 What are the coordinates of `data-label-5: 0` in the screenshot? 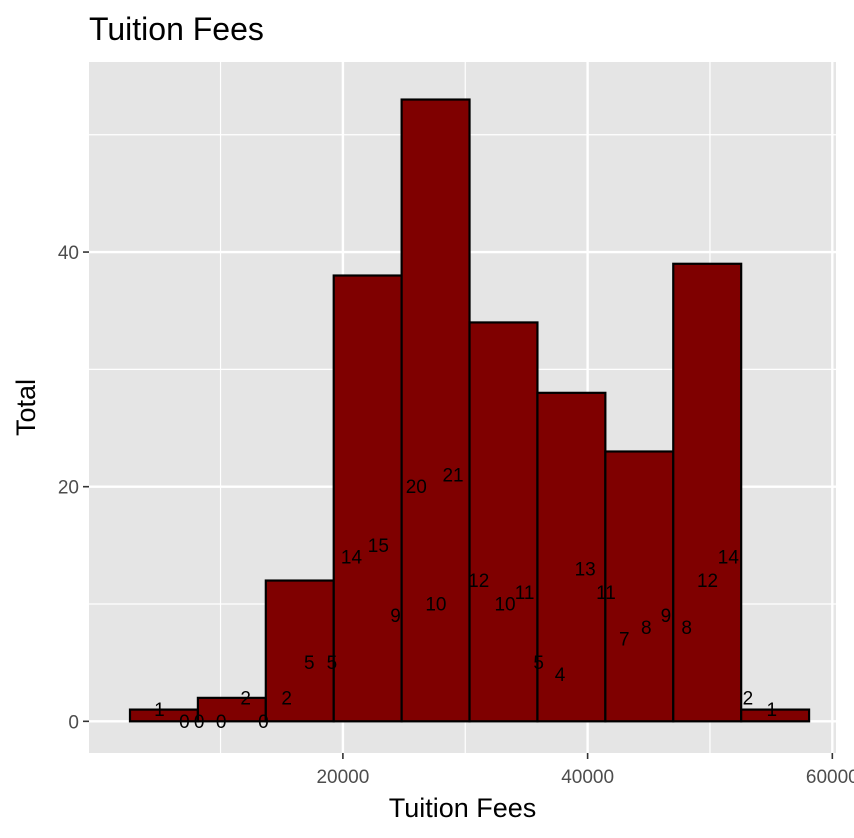 It's located at (263, 722).